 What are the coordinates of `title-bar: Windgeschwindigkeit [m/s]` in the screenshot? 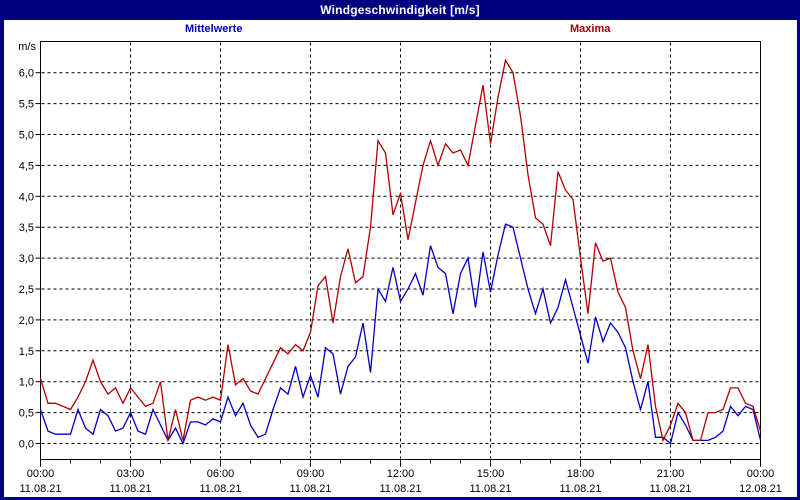 It's located at (400, 10).